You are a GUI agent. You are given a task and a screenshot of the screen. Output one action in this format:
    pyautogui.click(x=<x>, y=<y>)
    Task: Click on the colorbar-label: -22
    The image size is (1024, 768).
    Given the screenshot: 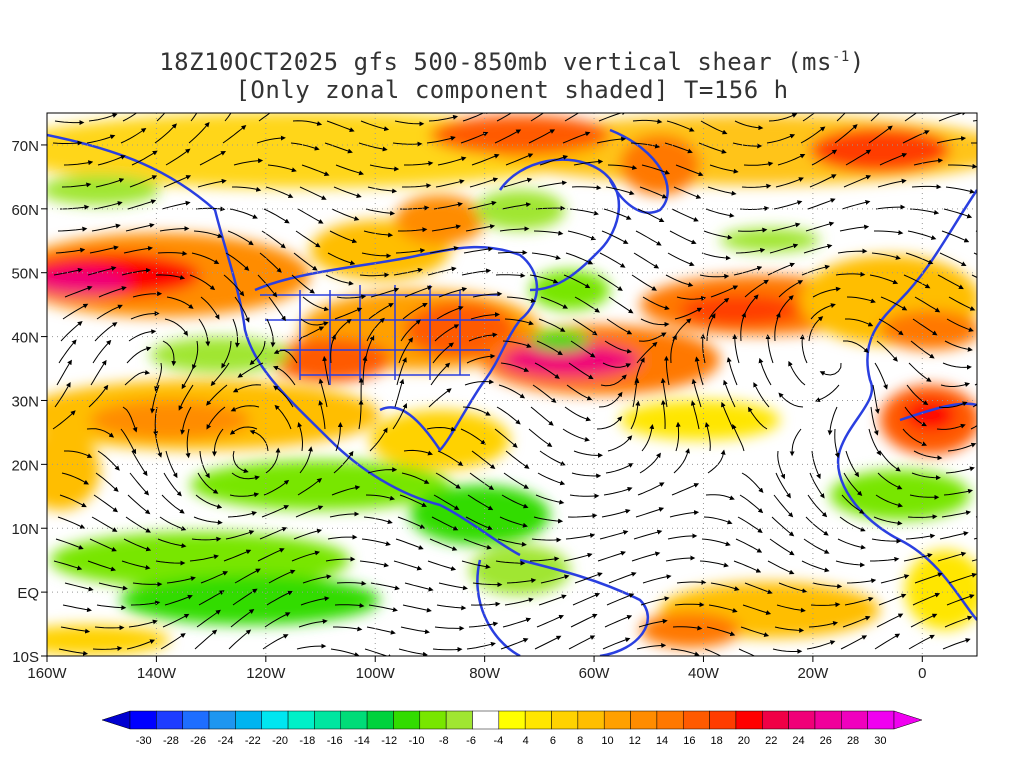 What is the action you would take?
    pyautogui.click(x=253, y=741)
    